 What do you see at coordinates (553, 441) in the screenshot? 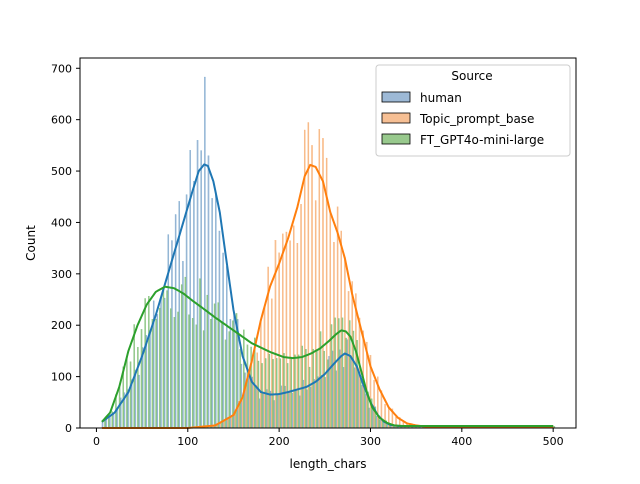
I see `x-tick-label: 500` at bounding box center [553, 441].